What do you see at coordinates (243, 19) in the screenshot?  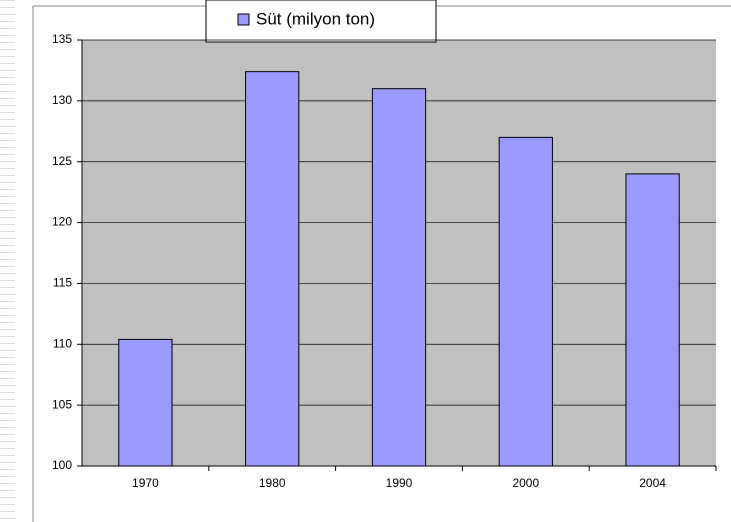 I see `legend-swatch` at bounding box center [243, 19].